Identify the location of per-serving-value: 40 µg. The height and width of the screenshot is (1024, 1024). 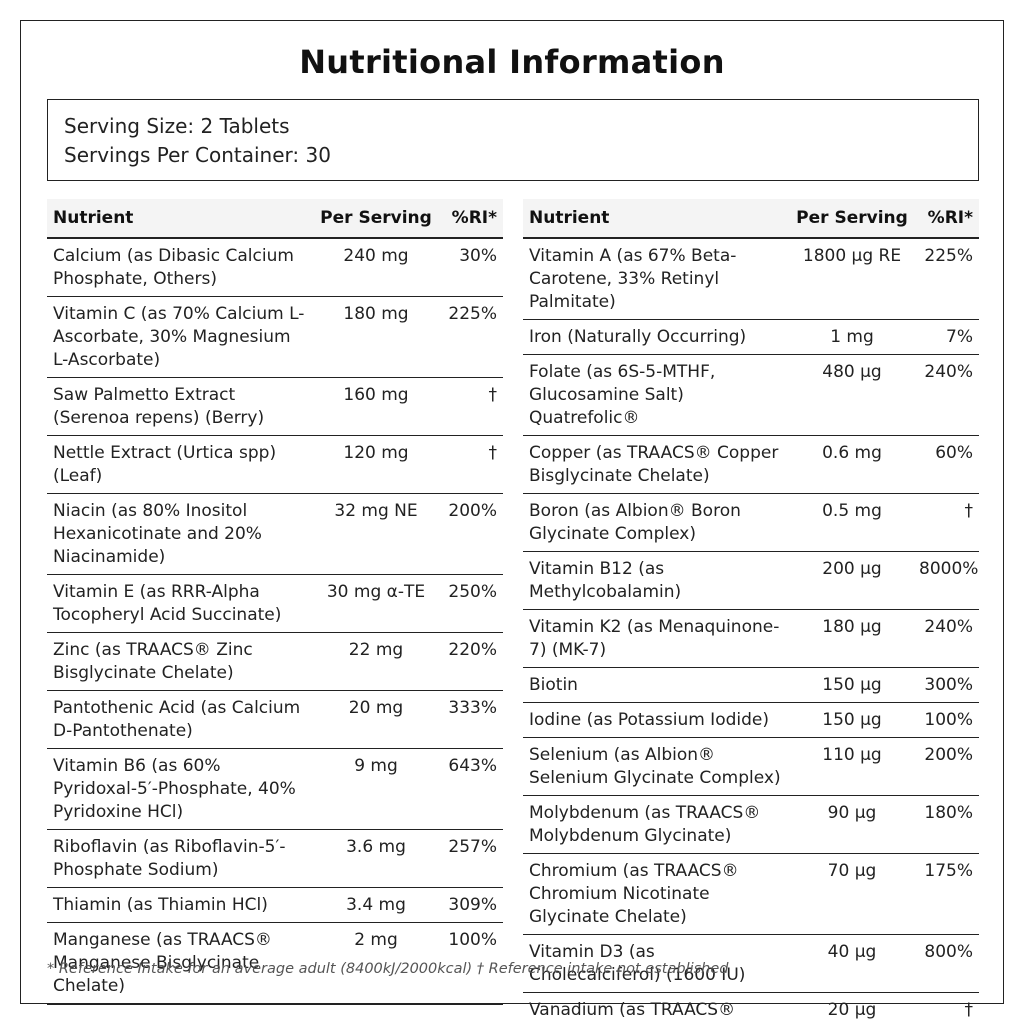
(852, 952).